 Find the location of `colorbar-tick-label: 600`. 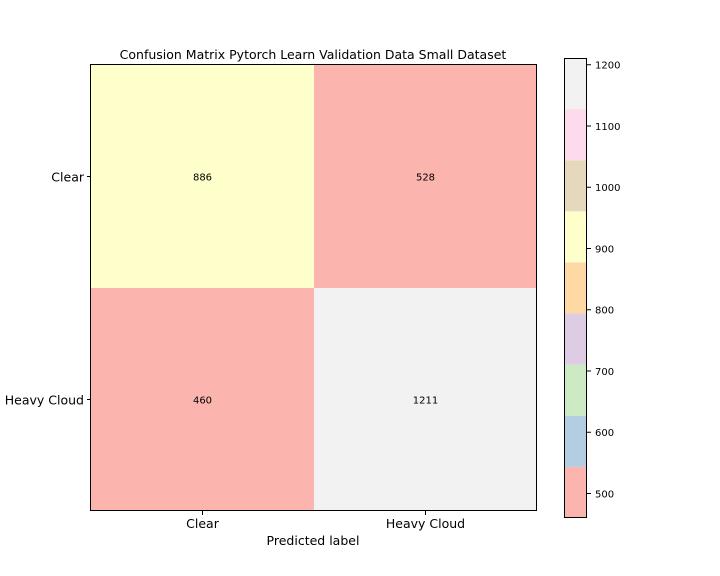

colorbar-tick-label: 600 is located at coordinates (604, 433).